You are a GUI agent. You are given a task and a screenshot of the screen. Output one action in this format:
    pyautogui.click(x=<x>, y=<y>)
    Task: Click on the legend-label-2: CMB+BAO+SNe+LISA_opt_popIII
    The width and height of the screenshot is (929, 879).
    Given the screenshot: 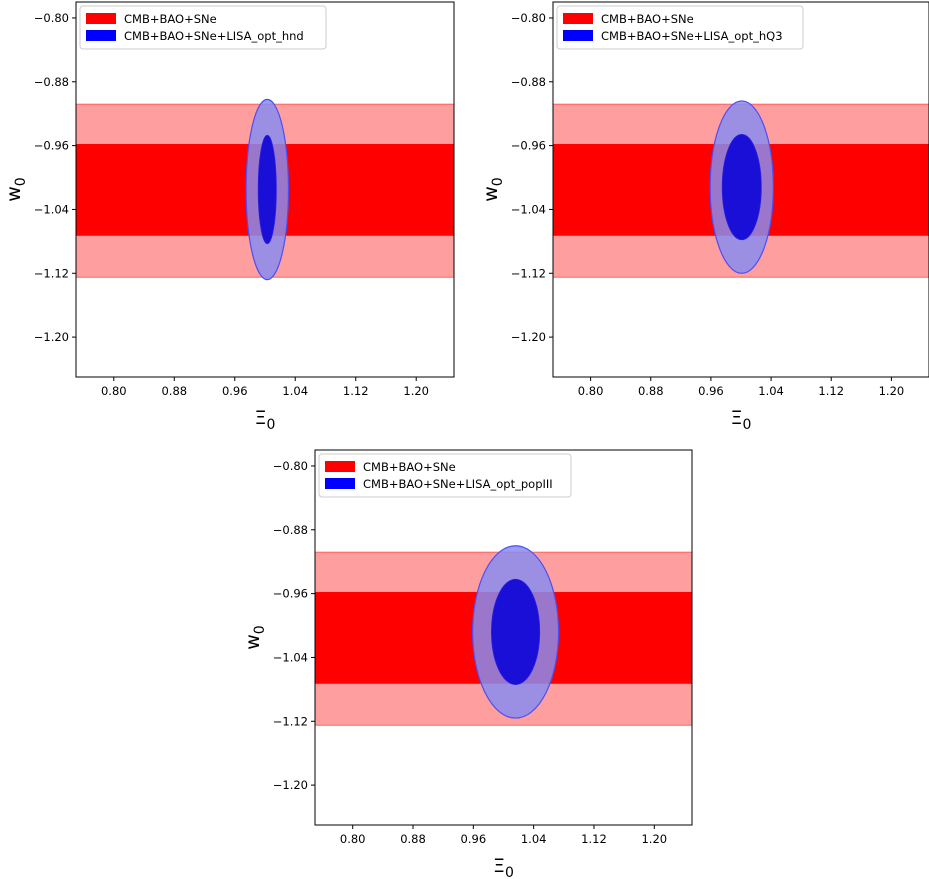 What is the action you would take?
    pyautogui.click(x=458, y=484)
    